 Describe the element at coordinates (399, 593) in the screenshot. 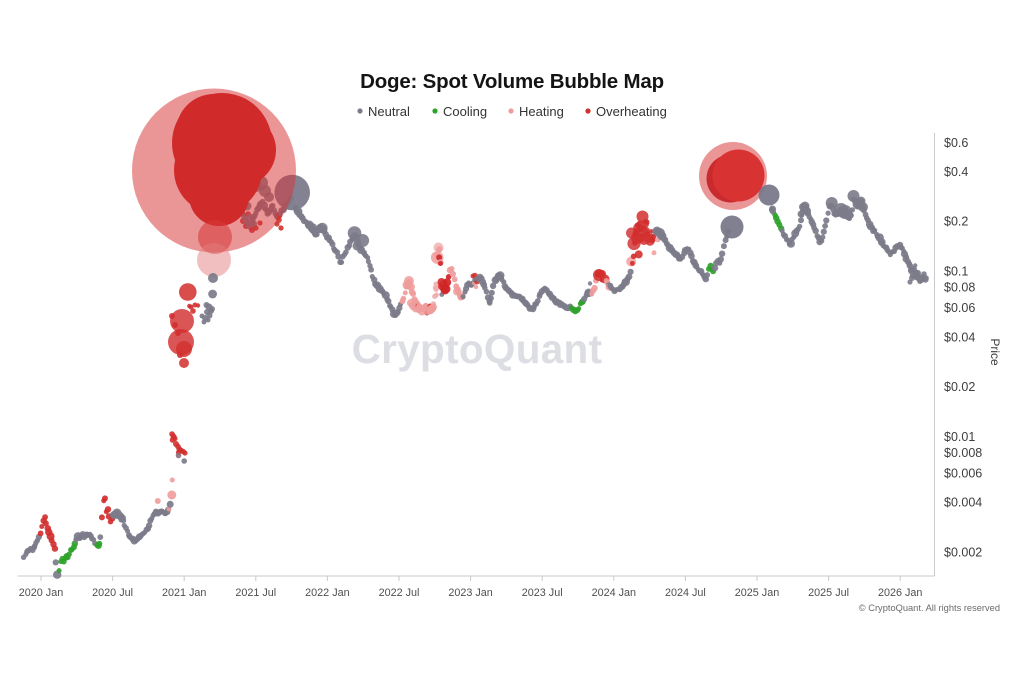

I see `svg-text: 2022 Jul` at that location.